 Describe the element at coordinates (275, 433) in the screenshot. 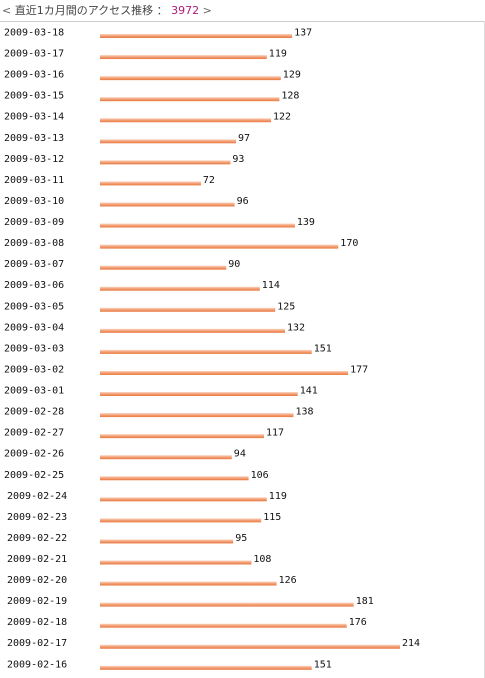

I see `value-label: 117` at that location.